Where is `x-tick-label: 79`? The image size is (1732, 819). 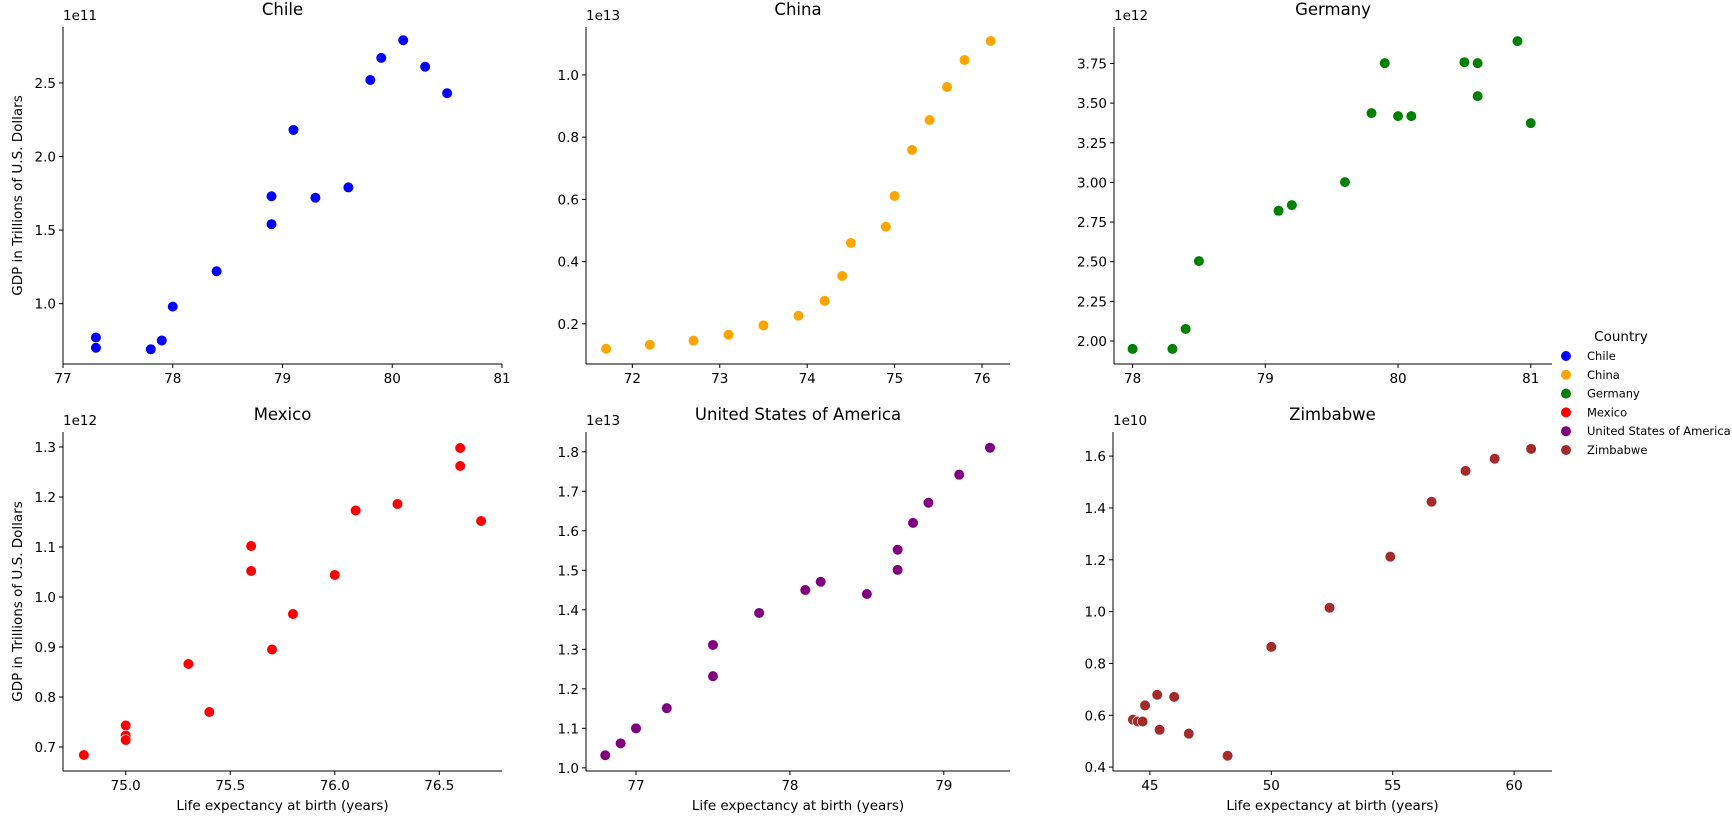
x-tick-label: 79 is located at coordinates (282, 379).